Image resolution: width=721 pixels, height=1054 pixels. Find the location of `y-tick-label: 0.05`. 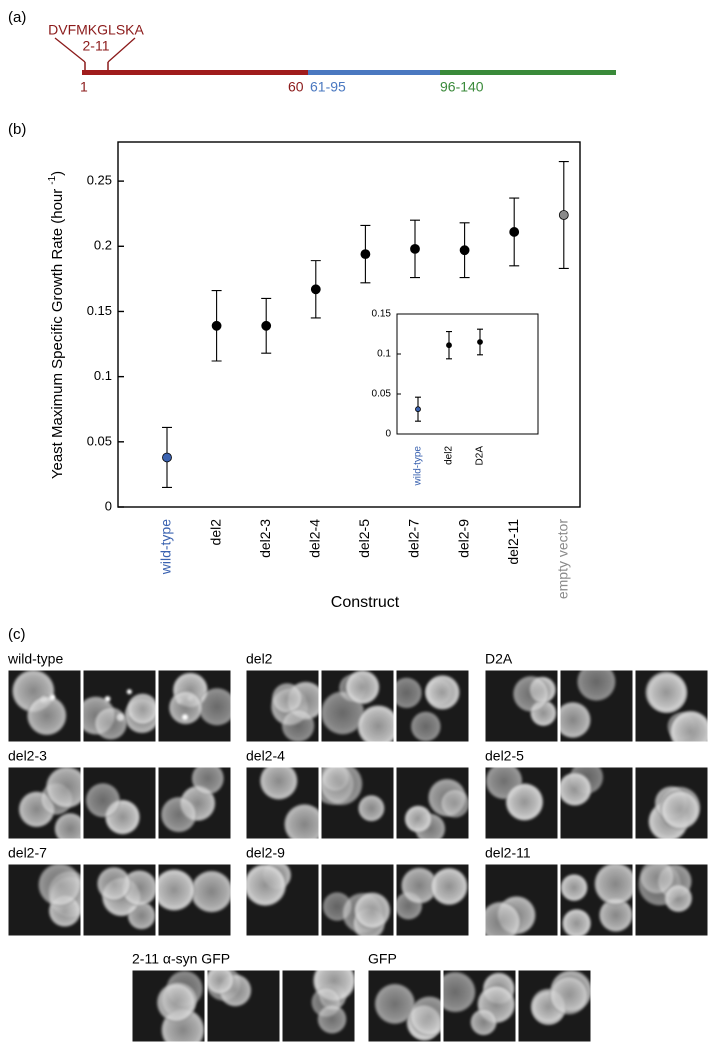

y-tick-label: 0.05 is located at coordinates (99, 440).